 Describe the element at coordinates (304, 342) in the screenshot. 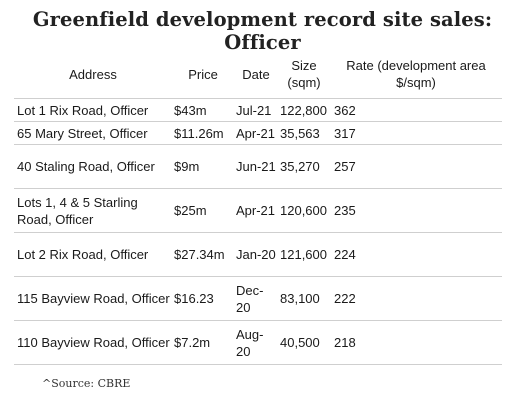

I see `cell-size: 40,500` at that location.